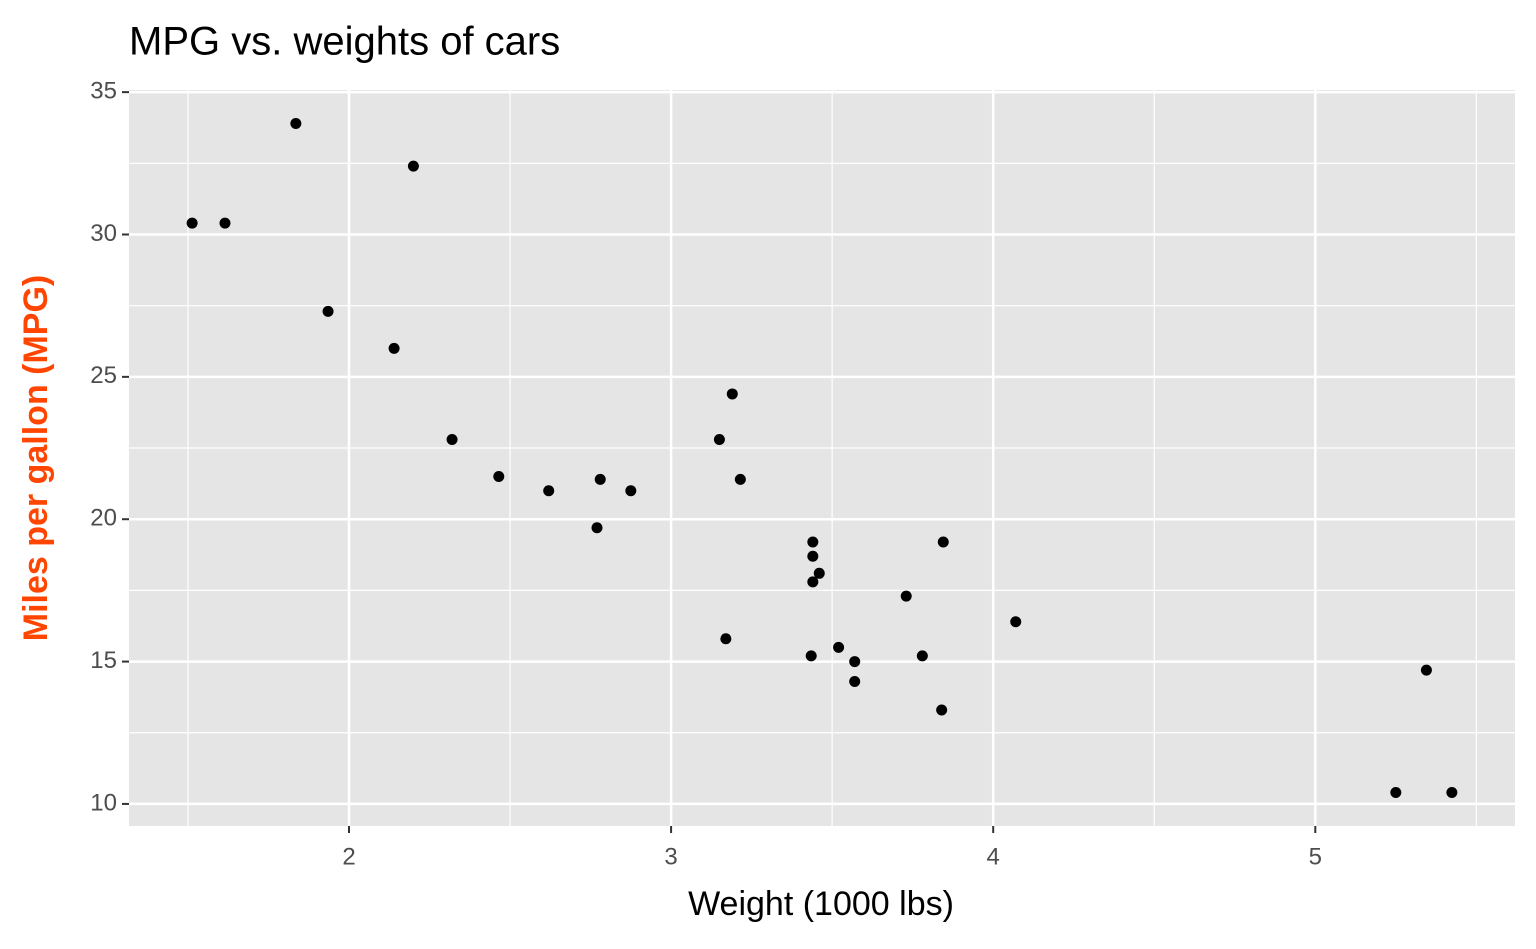 This screenshot has height=949, width=1536. I want to click on y-tick-label: 30, so click(103, 233).